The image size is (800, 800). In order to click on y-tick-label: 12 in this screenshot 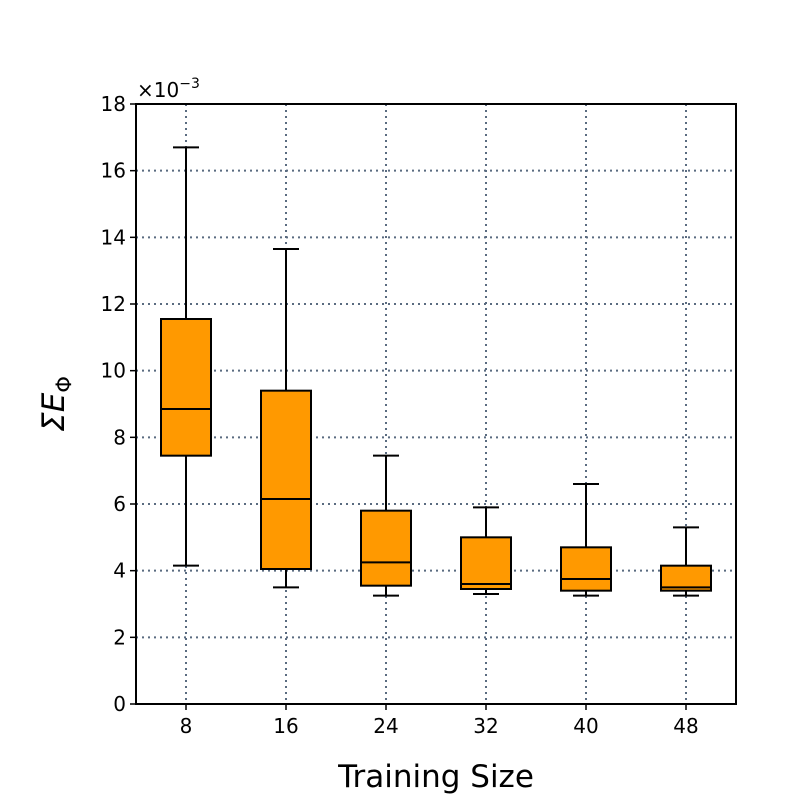, I will do `click(113, 304)`.